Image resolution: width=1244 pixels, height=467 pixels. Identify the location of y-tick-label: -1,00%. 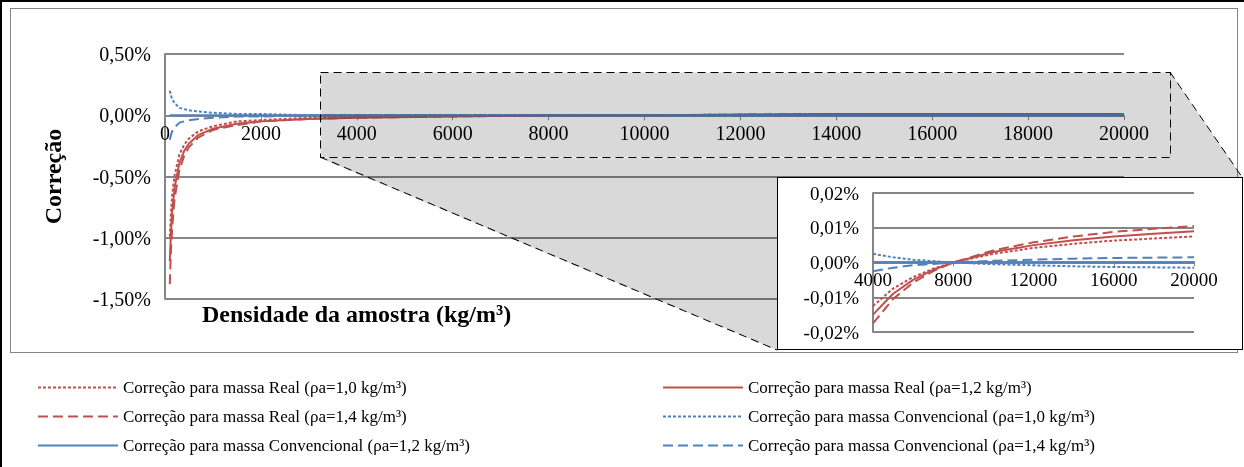
(121, 237).